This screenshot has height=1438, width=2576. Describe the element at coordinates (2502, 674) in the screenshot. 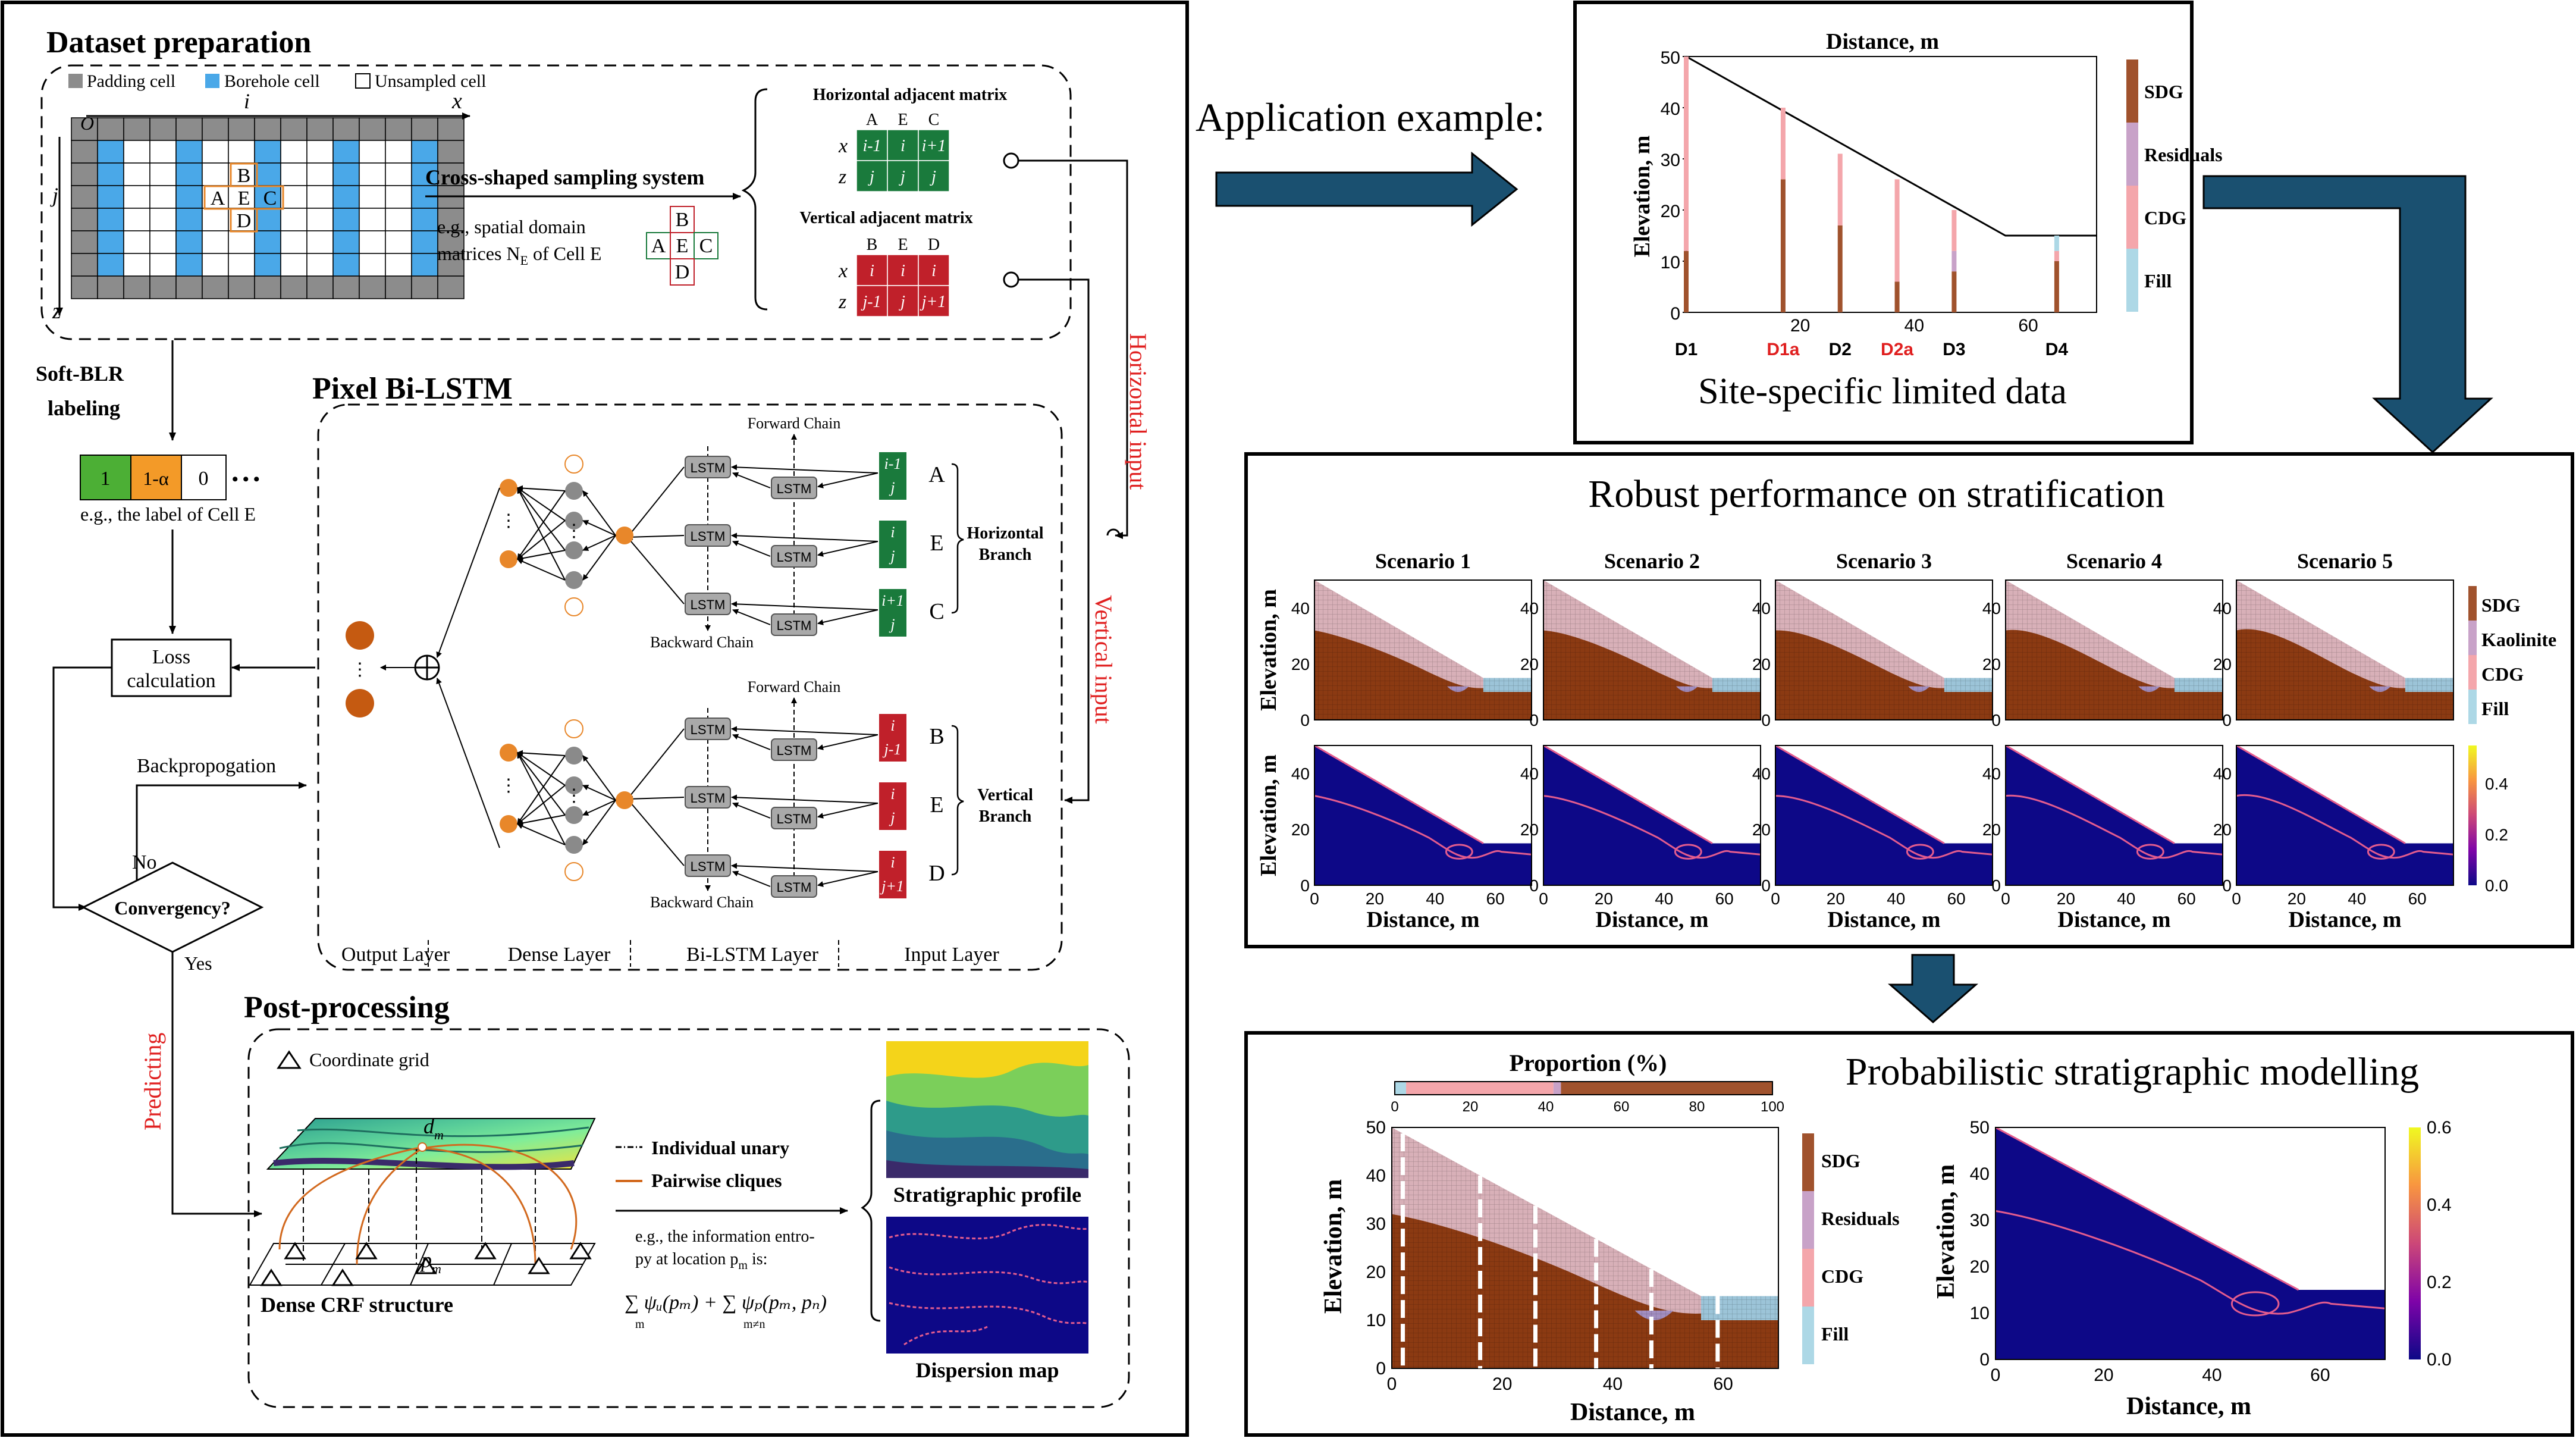

I see `robust-legend-label: CDG` at that location.